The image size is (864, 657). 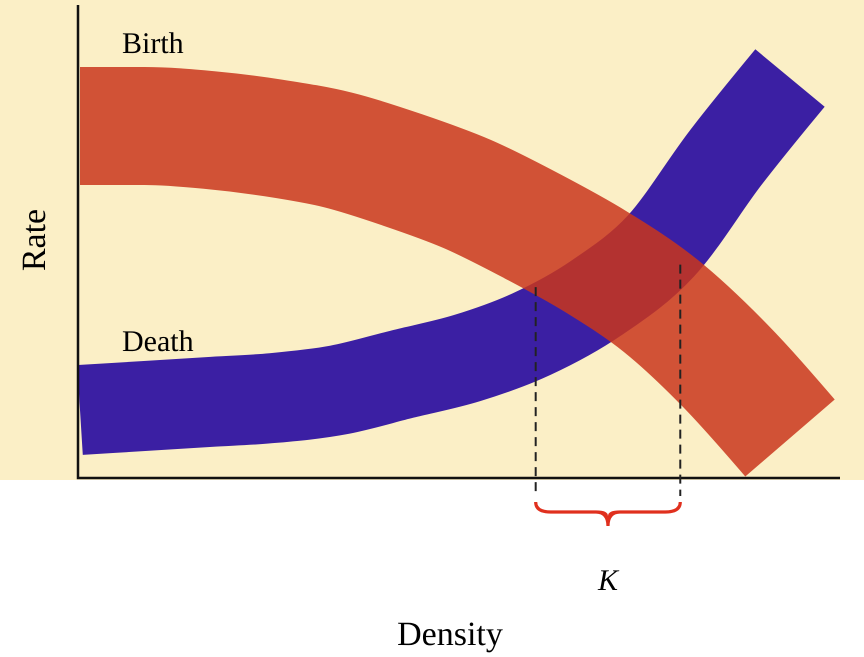 What do you see at coordinates (608, 580) in the screenshot?
I see `text: K` at bounding box center [608, 580].